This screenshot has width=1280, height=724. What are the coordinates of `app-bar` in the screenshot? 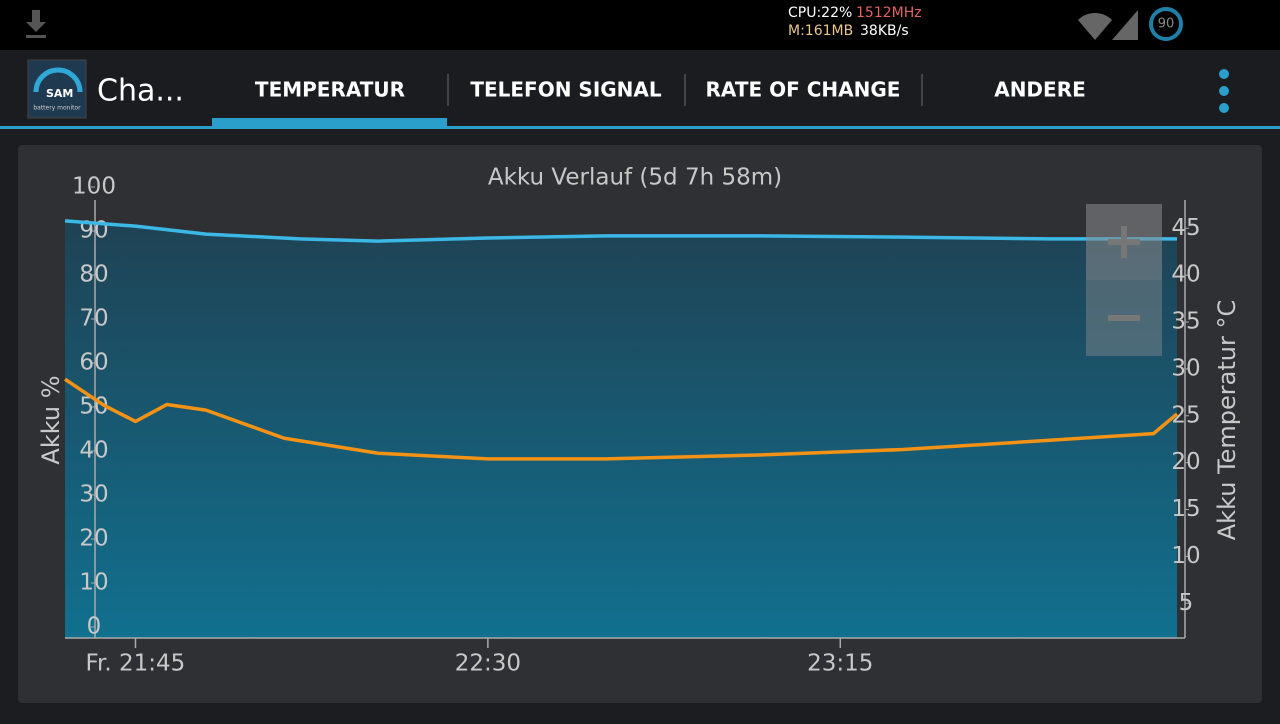 It's located at (640, 89).